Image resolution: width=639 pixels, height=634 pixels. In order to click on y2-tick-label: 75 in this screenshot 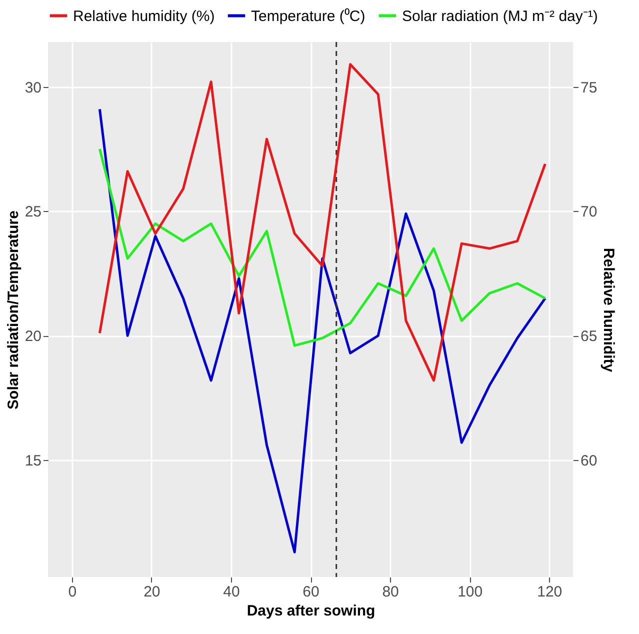, I will do `click(589, 87)`.